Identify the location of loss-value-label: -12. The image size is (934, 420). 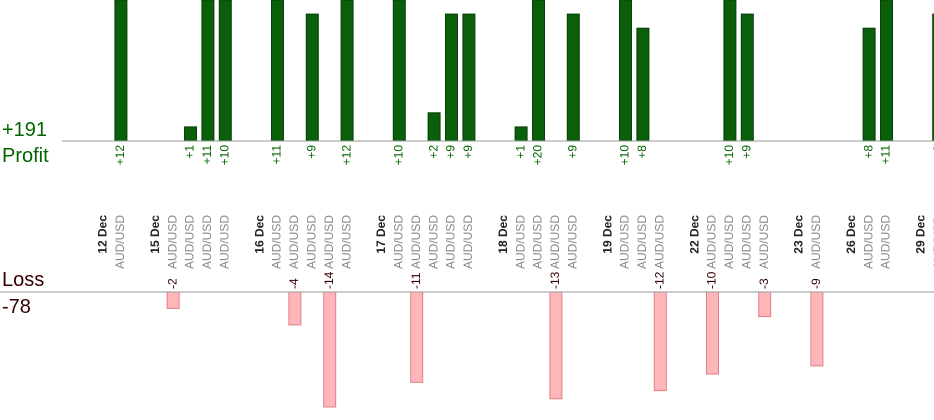
(659, 280).